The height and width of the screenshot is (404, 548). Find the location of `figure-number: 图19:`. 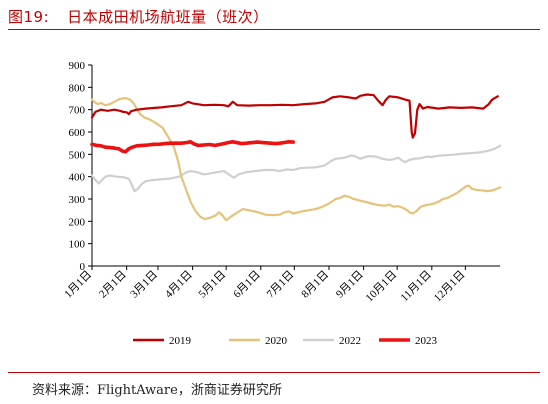

figure-number: 图19: is located at coordinates (29, 17).